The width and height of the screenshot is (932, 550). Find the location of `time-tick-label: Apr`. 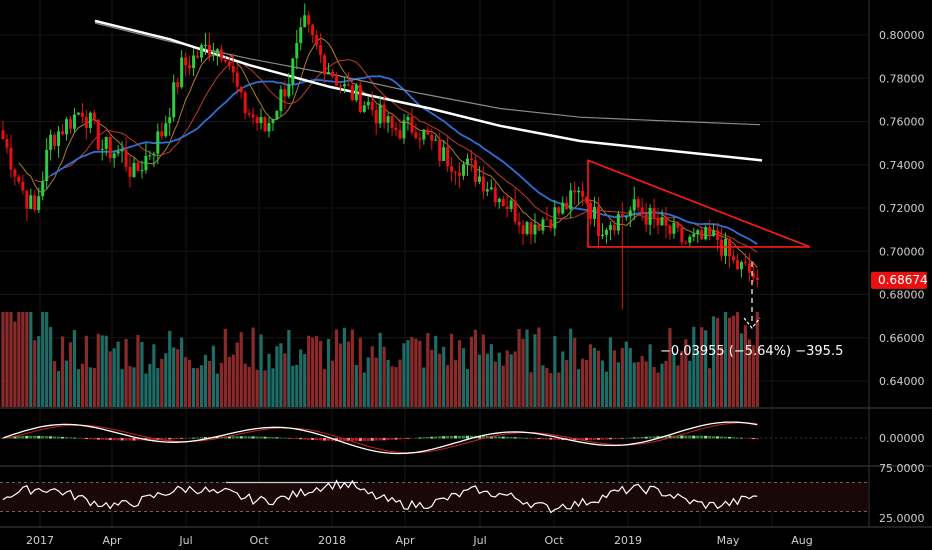

time-tick-label: Apr is located at coordinates (112, 540).